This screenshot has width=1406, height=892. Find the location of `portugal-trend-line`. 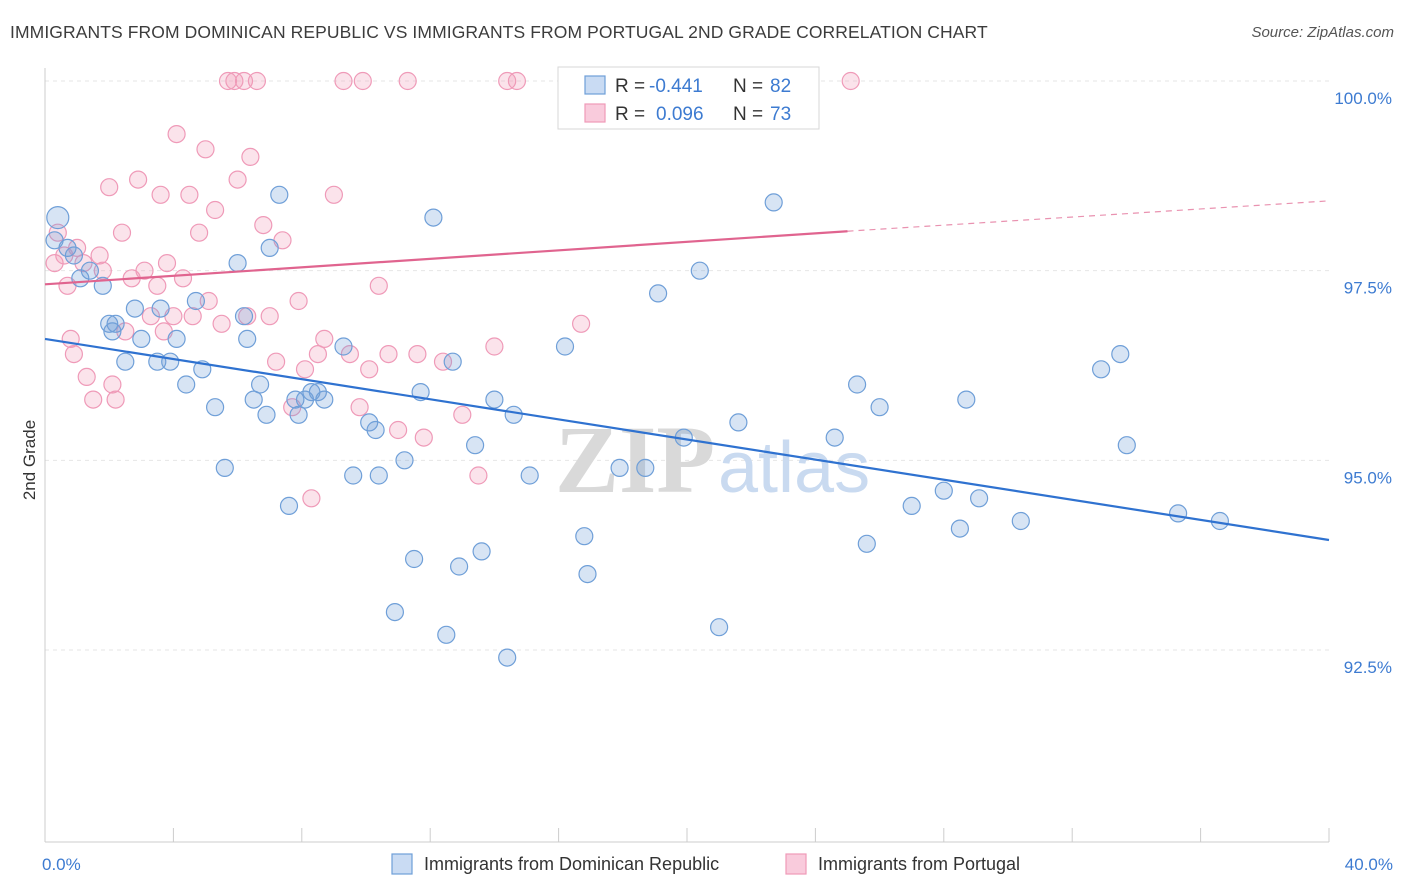

portugal-trend-line is located at coordinates (446, 258).